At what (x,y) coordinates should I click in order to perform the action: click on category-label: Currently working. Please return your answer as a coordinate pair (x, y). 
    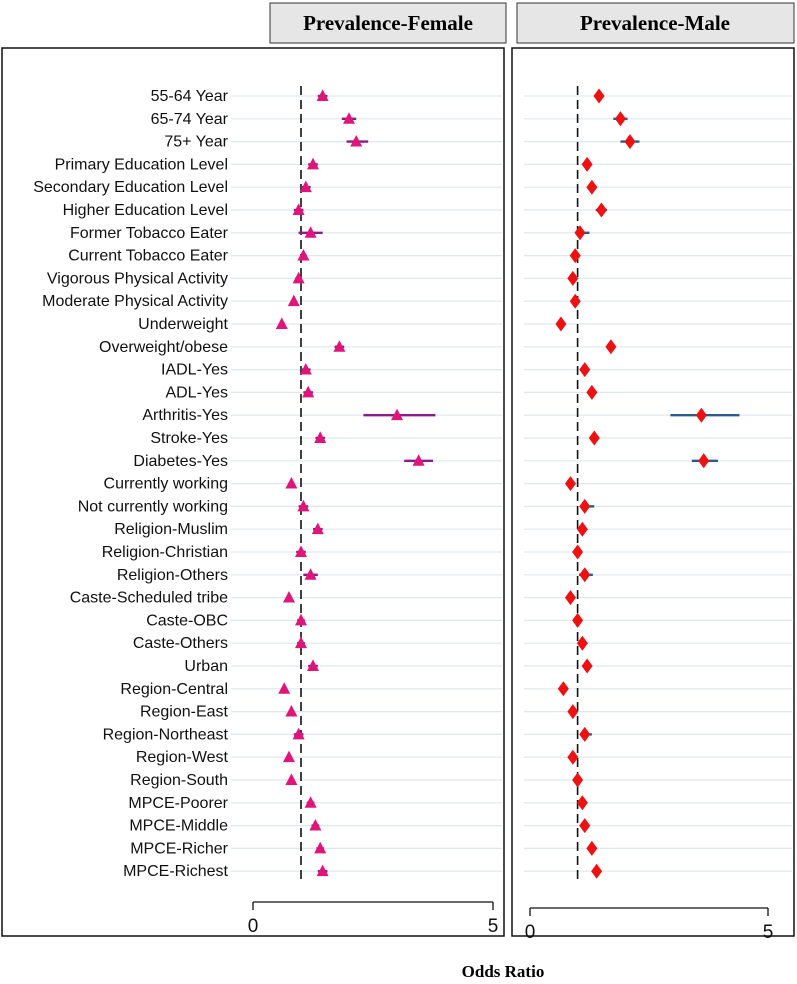
    Looking at the image, I should click on (166, 484).